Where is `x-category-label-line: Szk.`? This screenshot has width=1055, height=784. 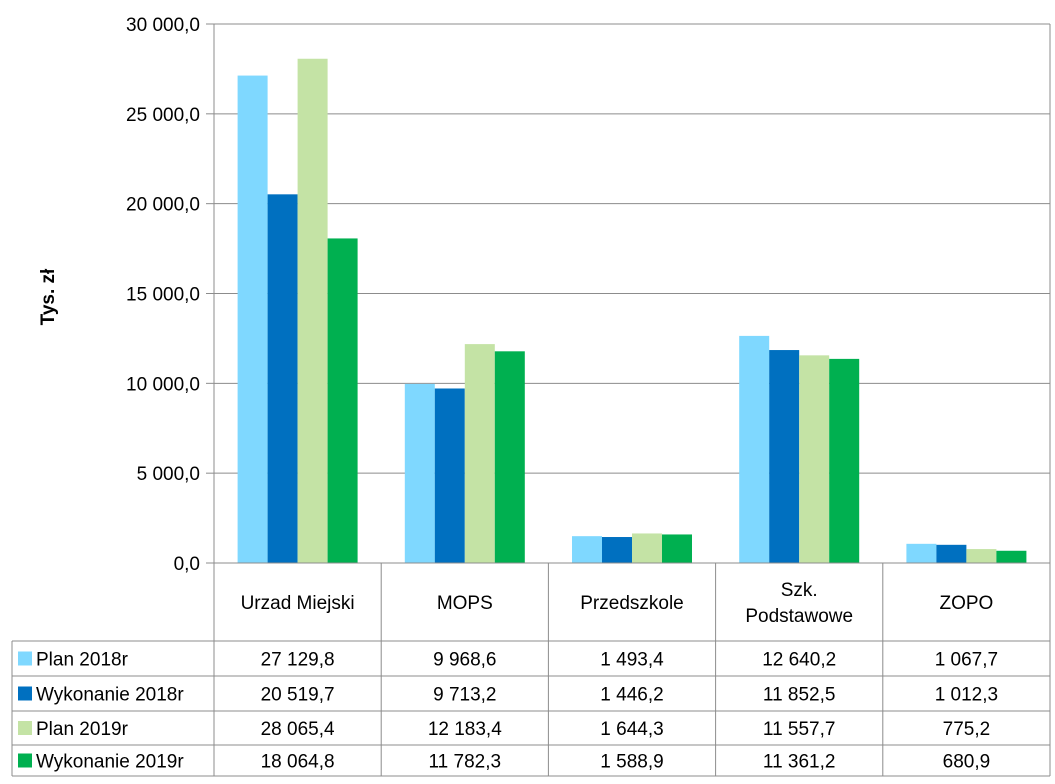
x-category-label-line: Szk. is located at coordinates (799, 590).